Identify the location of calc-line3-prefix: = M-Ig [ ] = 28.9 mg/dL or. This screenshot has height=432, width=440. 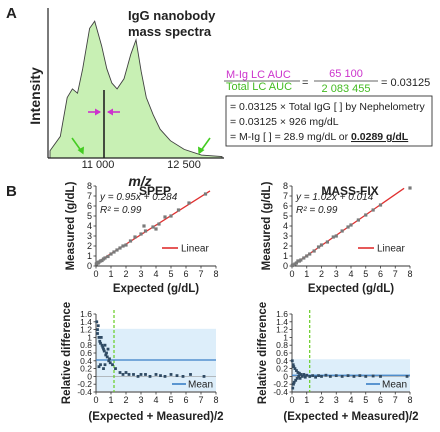
(290, 137).